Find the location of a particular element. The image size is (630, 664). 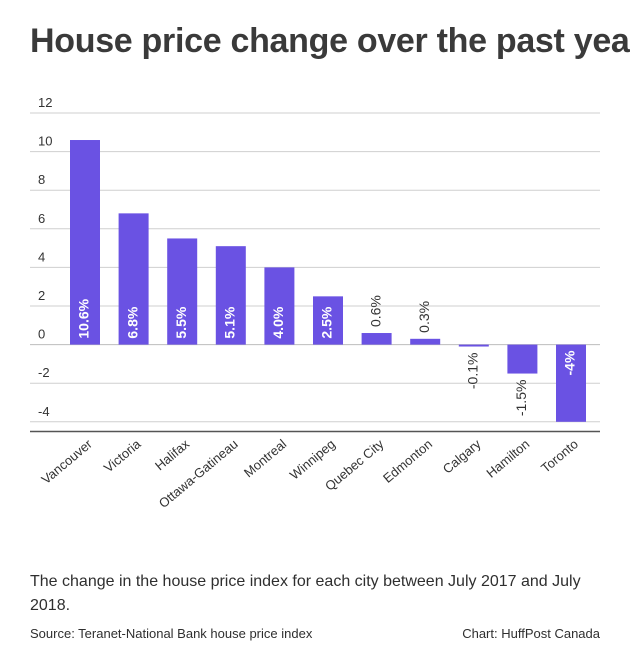

data-label: 0.6% is located at coordinates (375, 311).